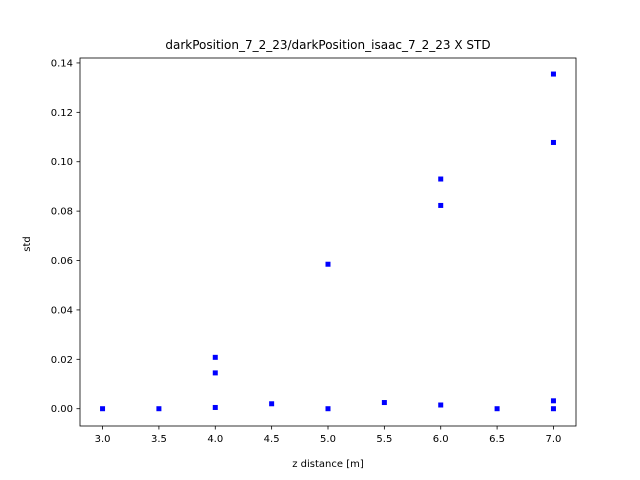 This screenshot has width=640, height=480. What do you see at coordinates (328, 464) in the screenshot?
I see `x-axis-title: z distance [m]` at bounding box center [328, 464].